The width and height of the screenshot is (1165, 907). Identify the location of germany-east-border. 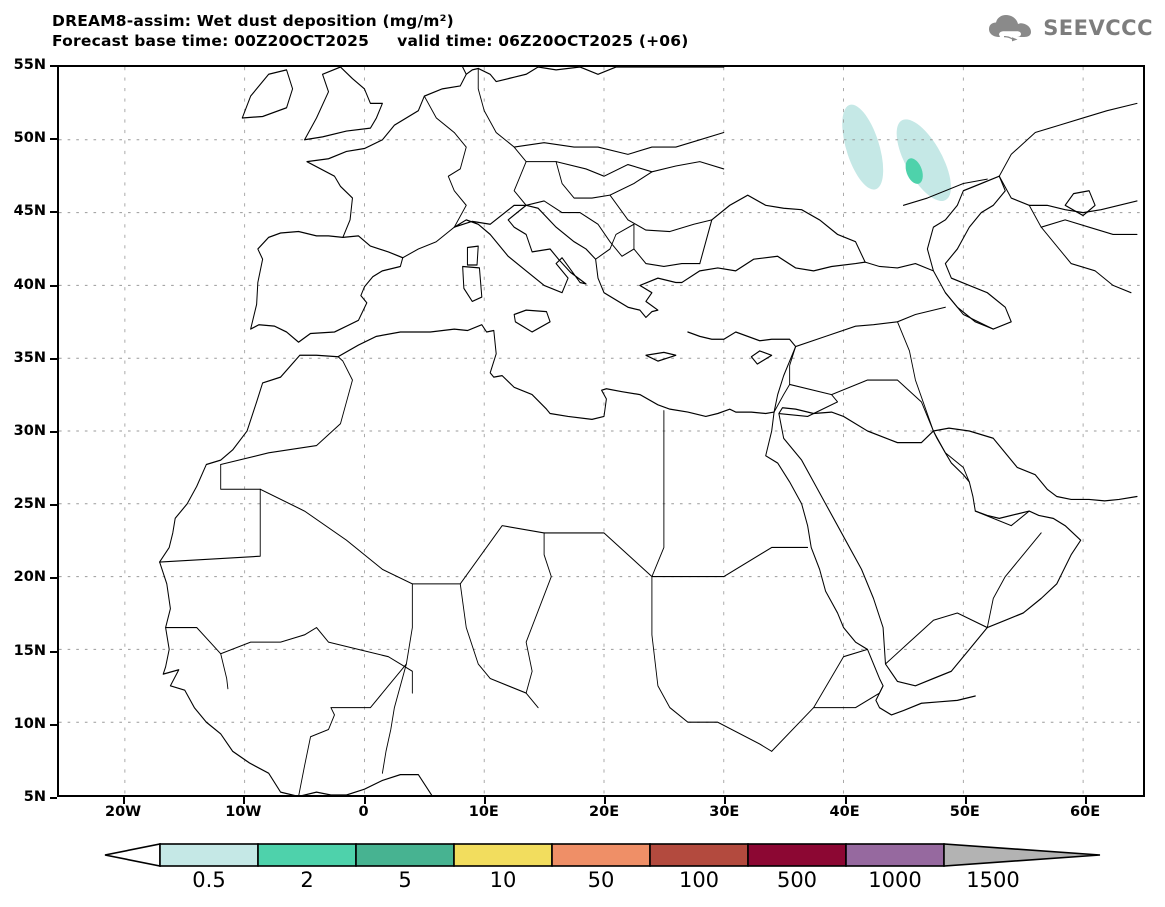
(502, 136).